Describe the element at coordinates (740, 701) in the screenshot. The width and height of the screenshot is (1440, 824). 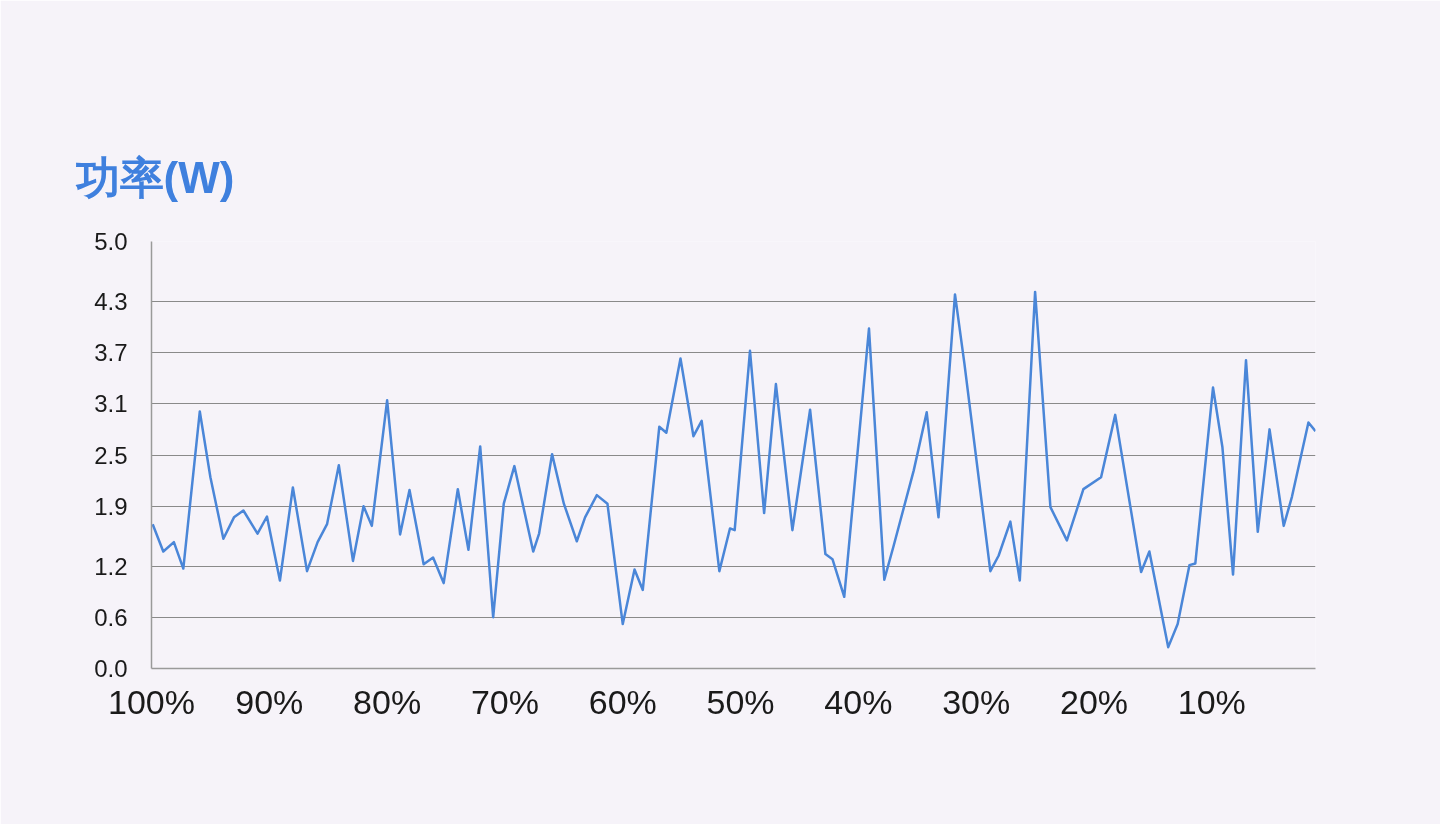
I see `x-tick-label: 50%` at that location.